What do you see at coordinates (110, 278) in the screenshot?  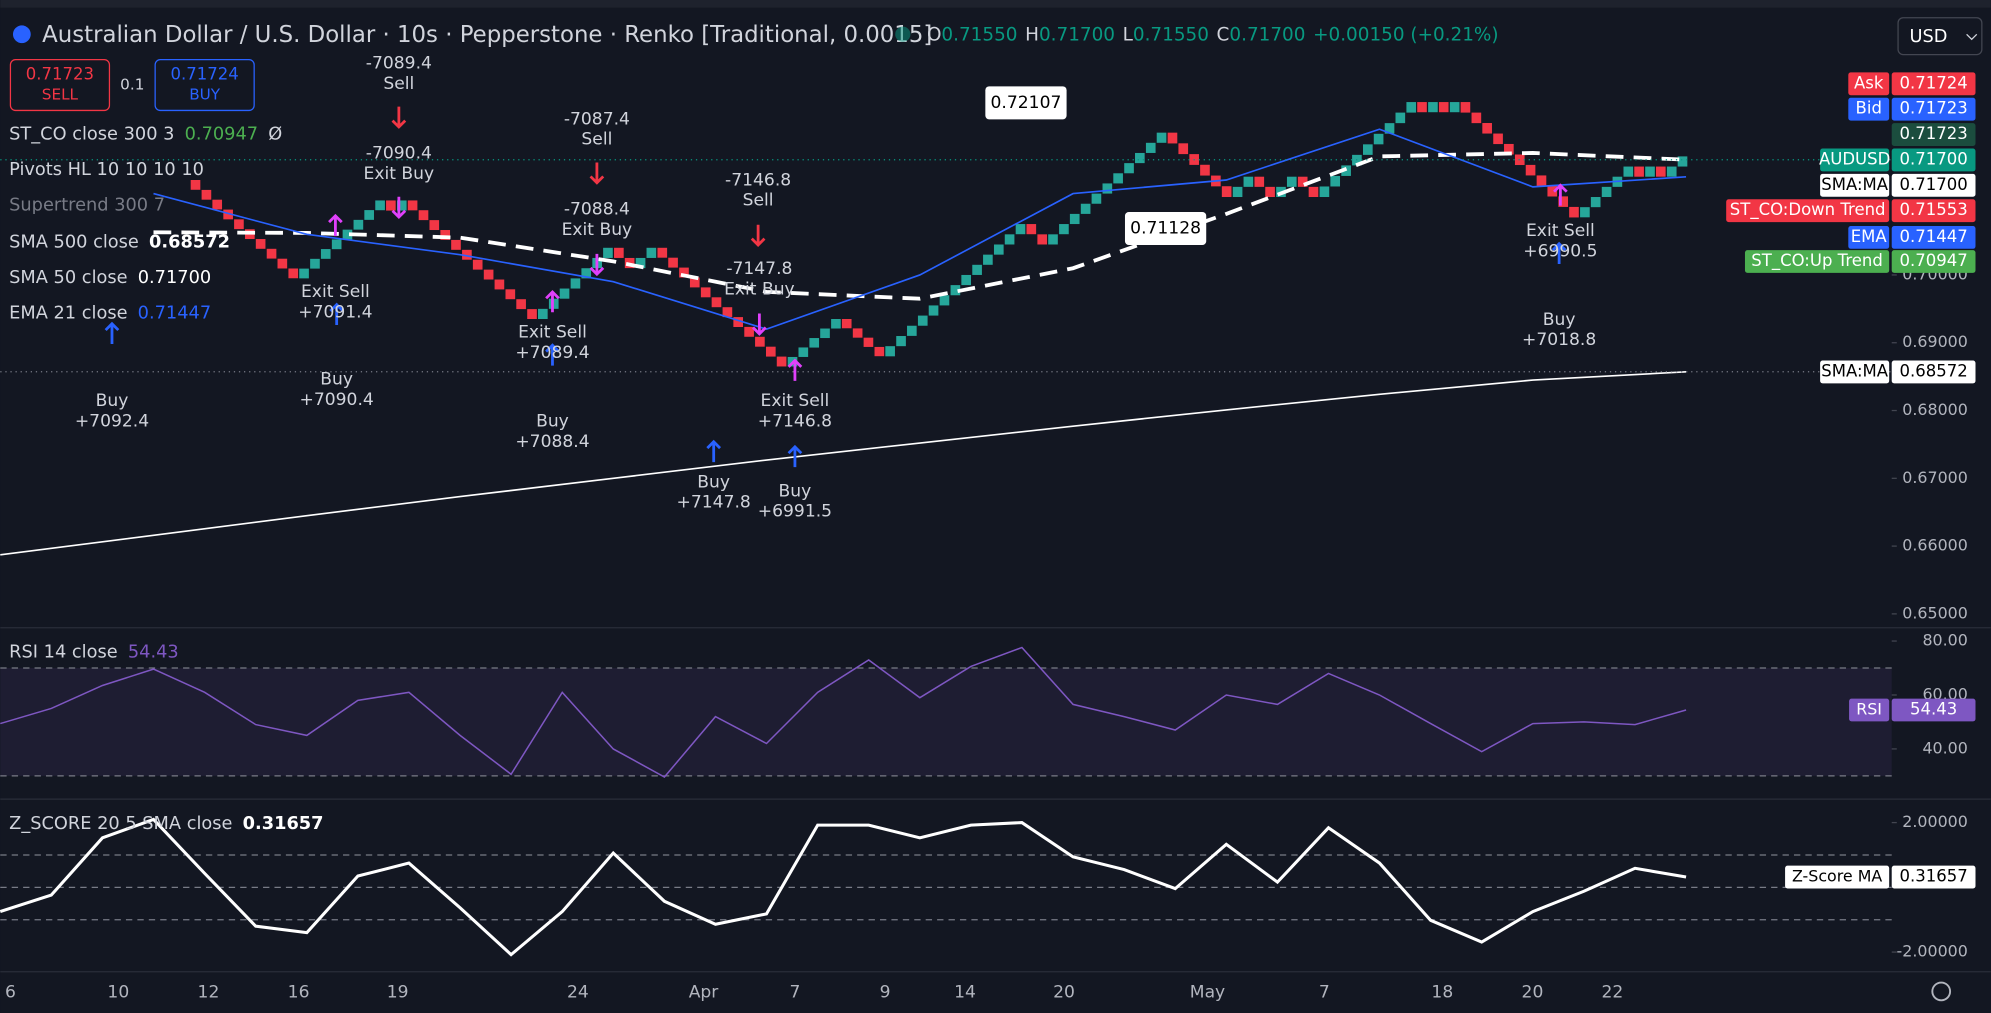 I see `legend-item: SMA 50 close 0.71700` at bounding box center [110, 278].